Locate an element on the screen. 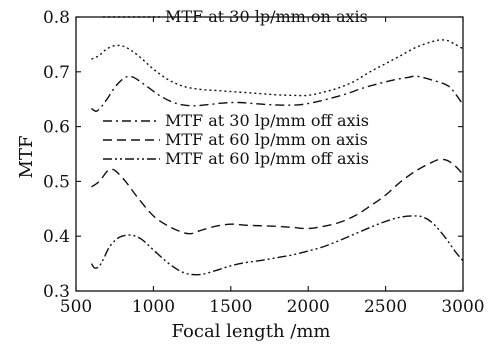 This screenshot has height=348, width=503. series-60-off-axis-line is located at coordinates (277, 245).